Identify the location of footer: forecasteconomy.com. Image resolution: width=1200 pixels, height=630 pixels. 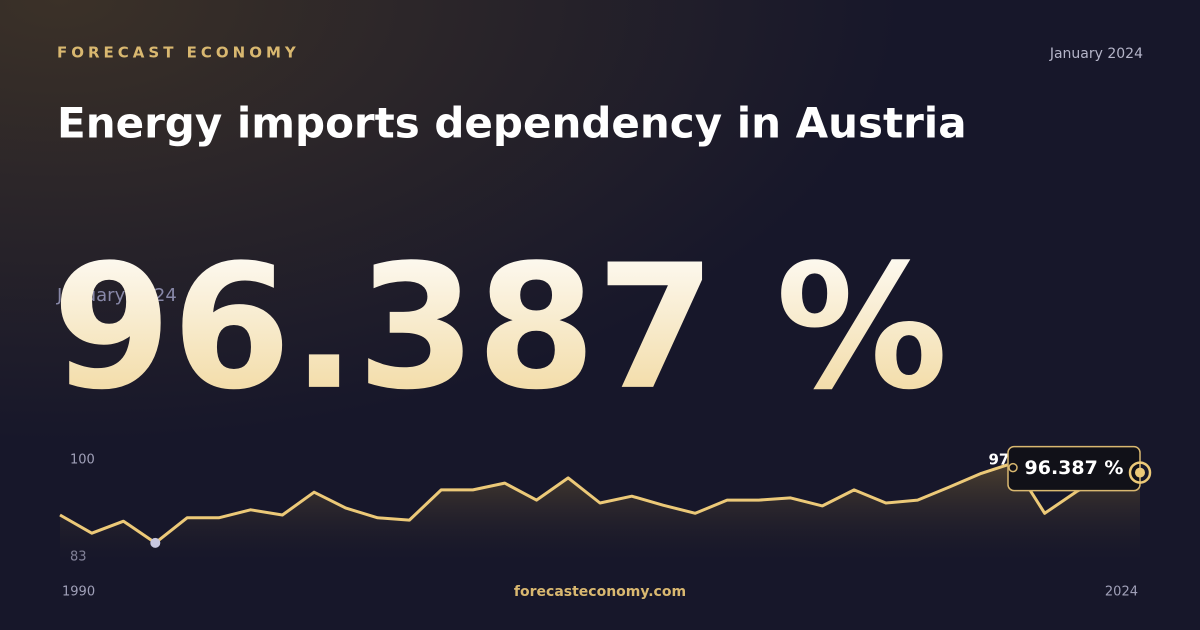
(600, 592).